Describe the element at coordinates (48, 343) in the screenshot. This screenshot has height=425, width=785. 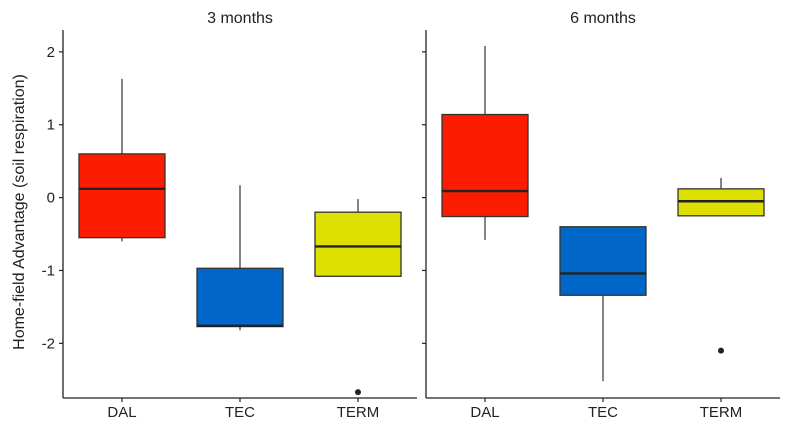
I see `y-tick-label: -2` at that location.